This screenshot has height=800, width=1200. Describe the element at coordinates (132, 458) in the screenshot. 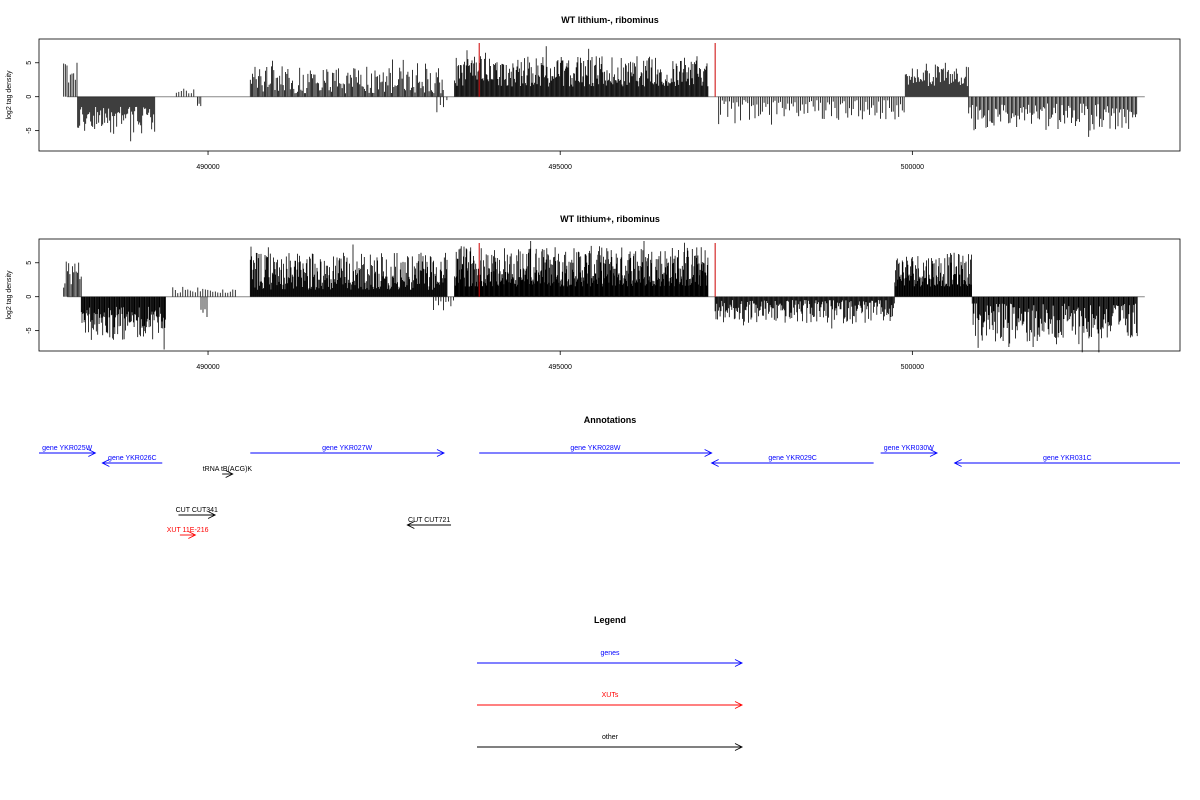

I see `annotation-label: gene YKR026C` at that location.